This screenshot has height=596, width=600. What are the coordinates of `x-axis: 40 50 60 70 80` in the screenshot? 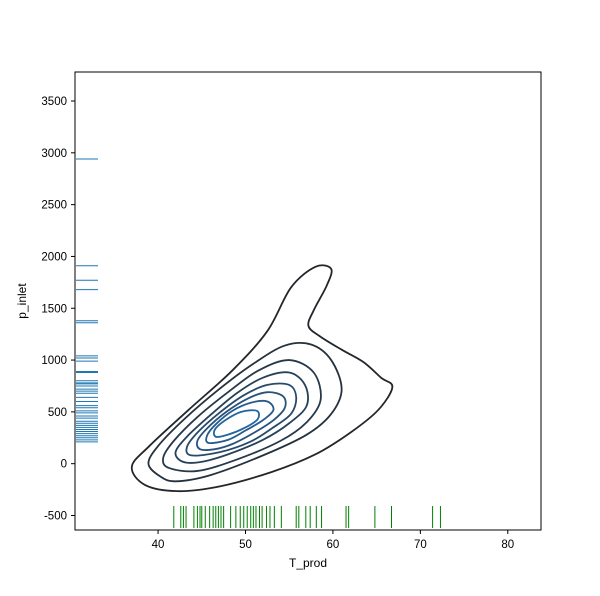 It's located at (333, 540).